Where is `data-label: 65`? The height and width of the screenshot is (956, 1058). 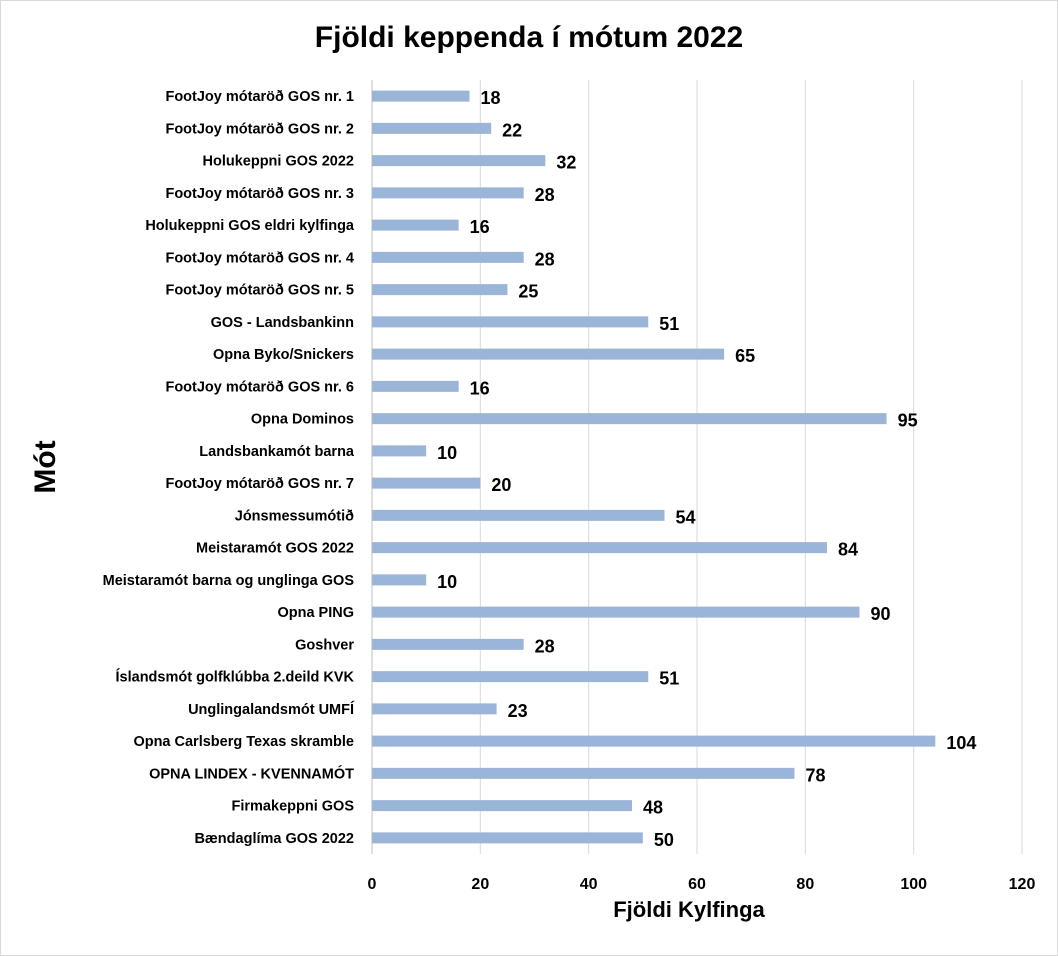
data-label: 65 is located at coordinates (745, 356).